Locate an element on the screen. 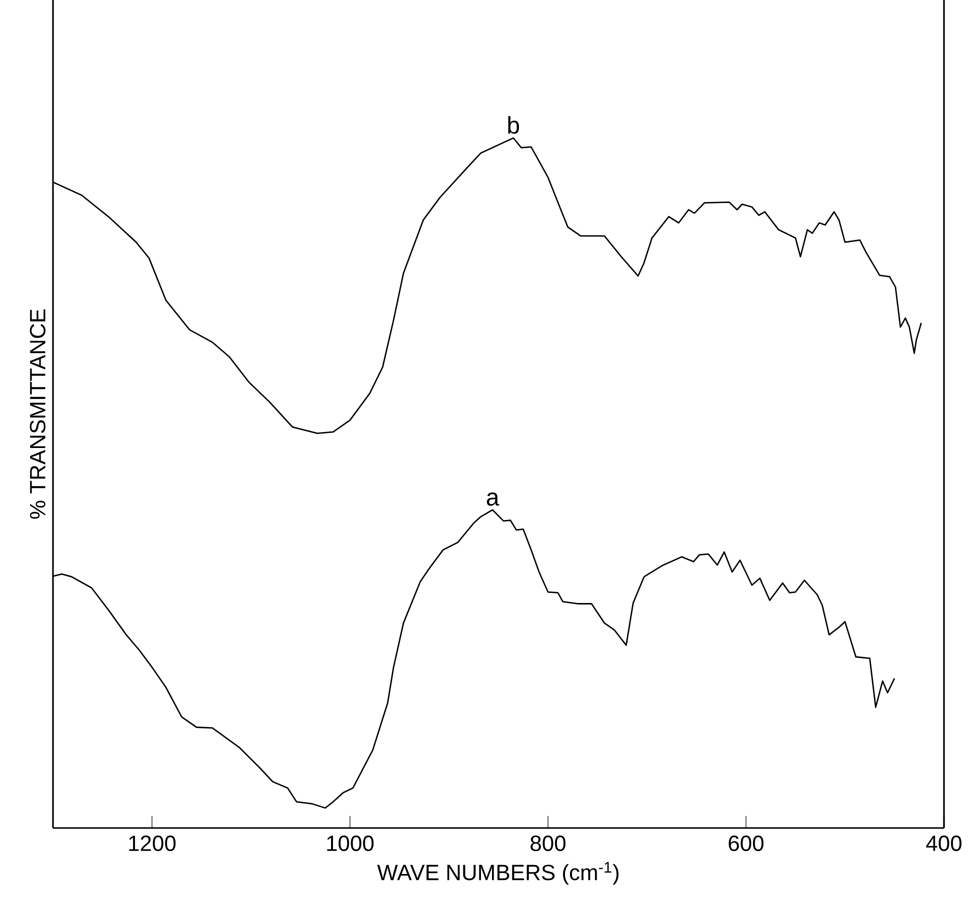  x-tick-label: 800 is located at coordinates (548, 844).